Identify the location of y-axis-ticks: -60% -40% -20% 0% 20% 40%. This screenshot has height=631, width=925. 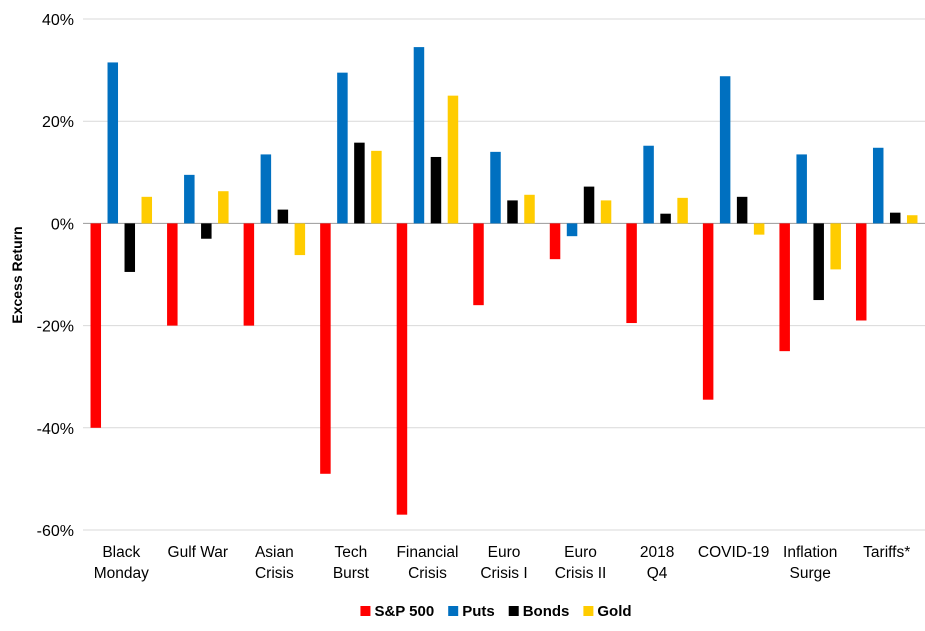
(55, 276).